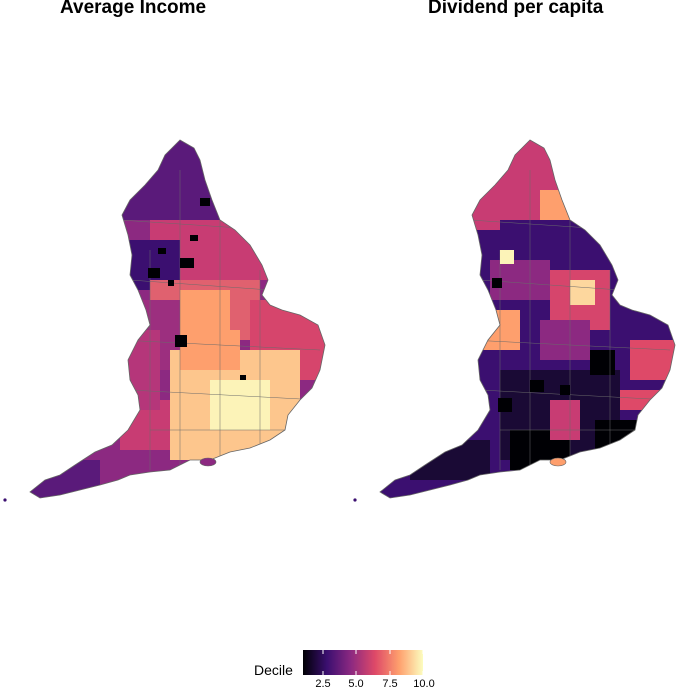  Describe the element at coordinates (390, 684) in the screenshot. I see `legend-tick-label: 7.5` at that location.